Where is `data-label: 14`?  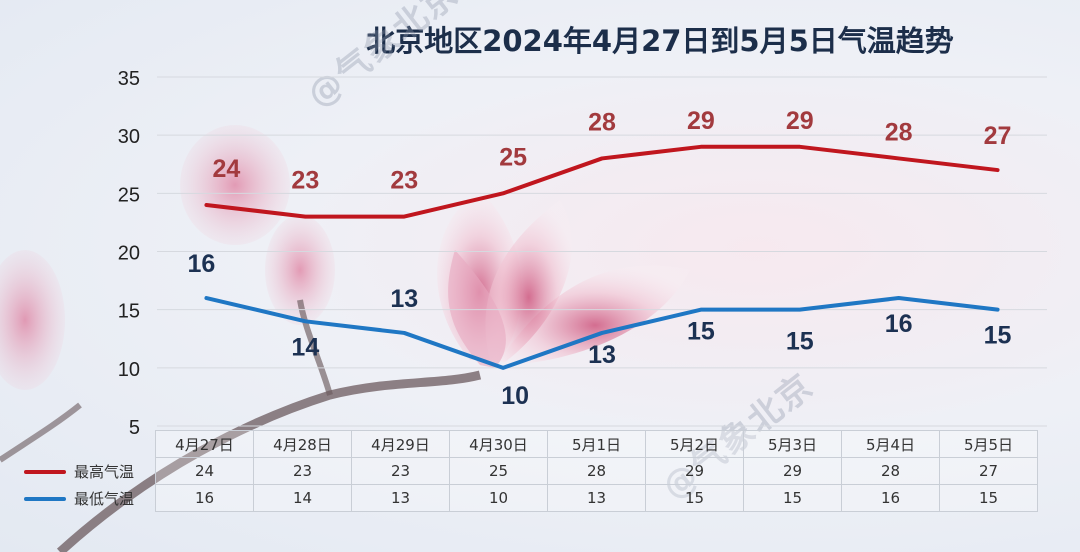 data-label: 14 is located at coordinates (305, 347).